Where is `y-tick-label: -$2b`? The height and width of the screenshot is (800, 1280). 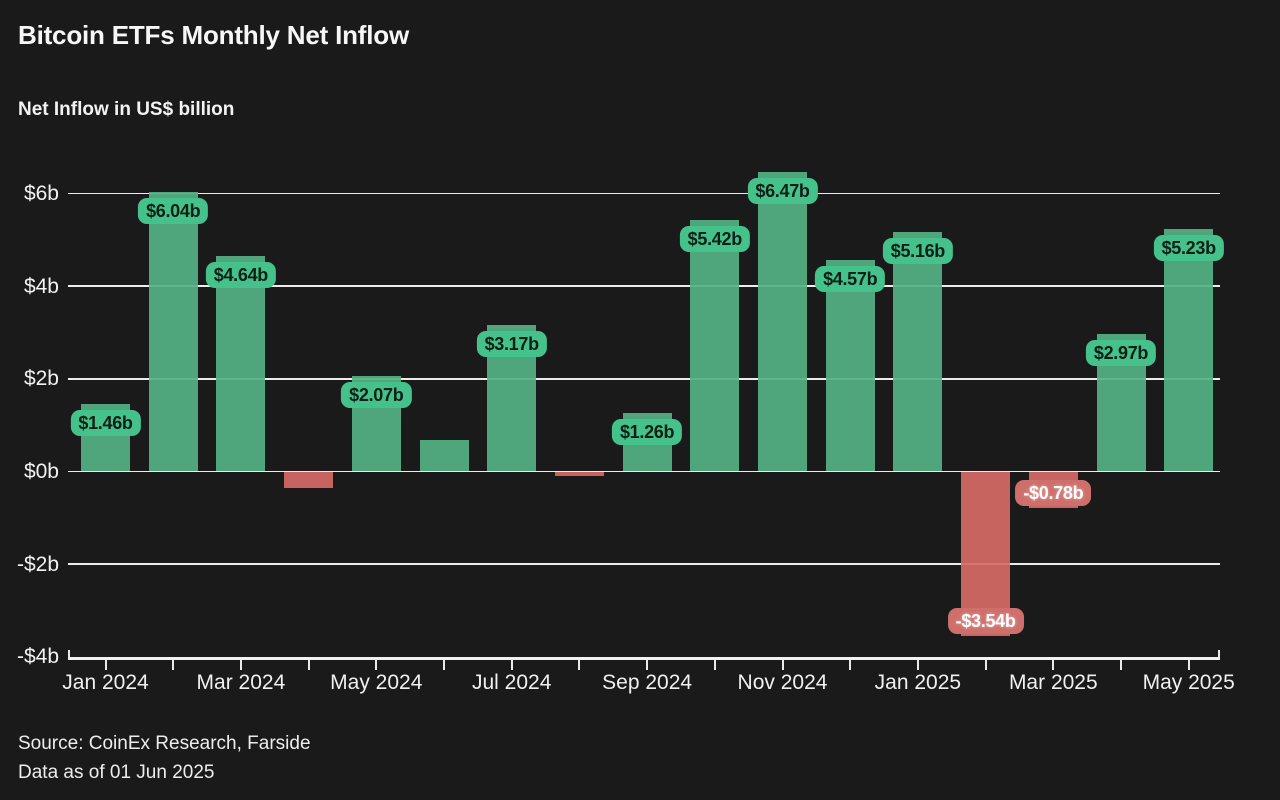 y-tick-label: -$2b is located at coordinates (37, 564).